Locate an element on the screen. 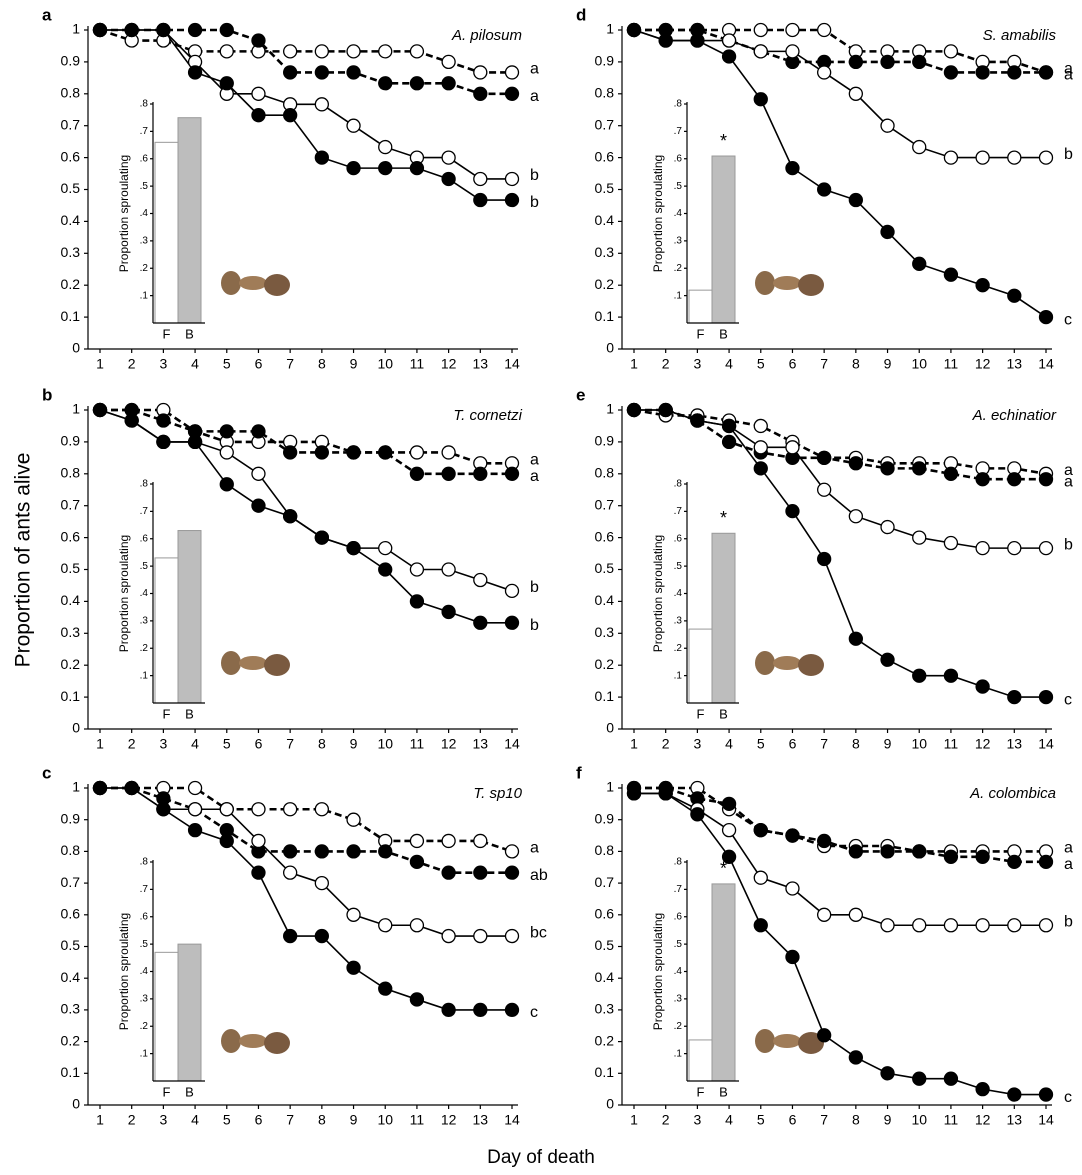 The image size is (1082, 1175). group-label: ab is located at coordinates (539, 875).